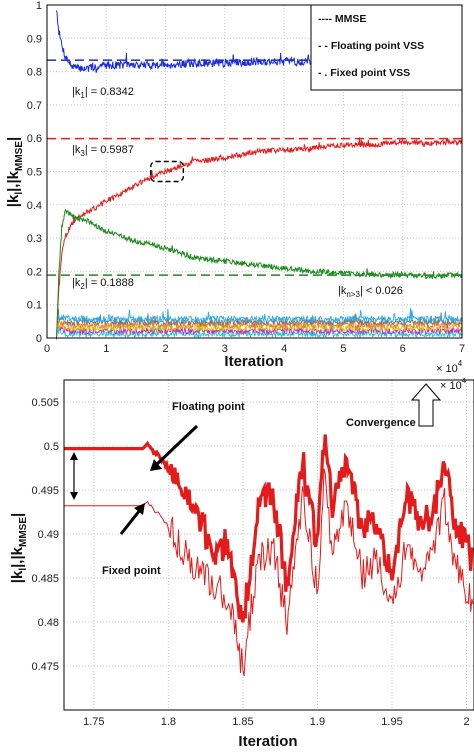 The width and height of the screenshot is (474, 754). What do you see at coordinates (19, 548) in the screenshot?
I see `bottom-y-axis-title: |kl|,|kMMSE|` at bounding box center [19, 548].